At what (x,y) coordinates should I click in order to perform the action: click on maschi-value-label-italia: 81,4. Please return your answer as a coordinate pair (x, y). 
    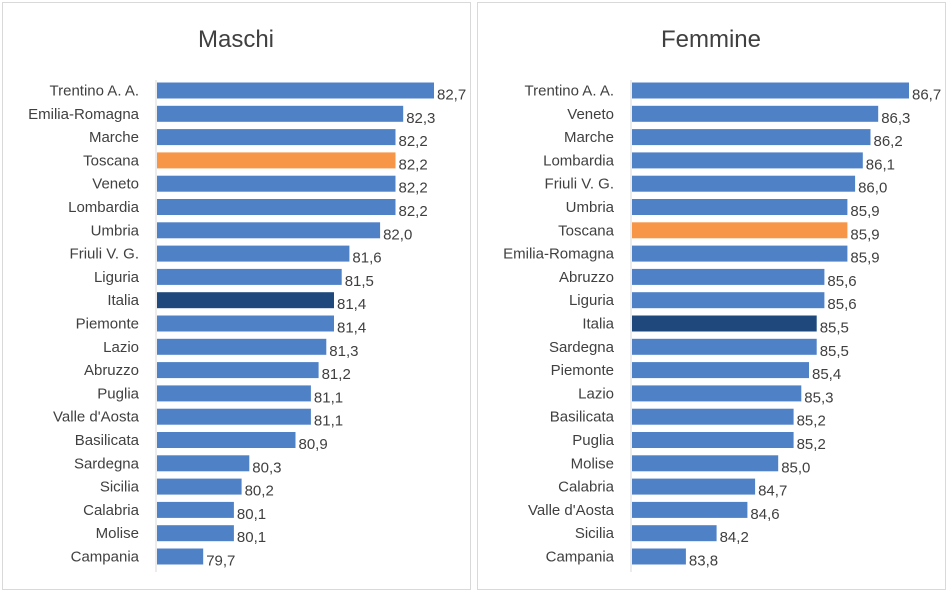
    Looking at the image, I should click on (351, 304).